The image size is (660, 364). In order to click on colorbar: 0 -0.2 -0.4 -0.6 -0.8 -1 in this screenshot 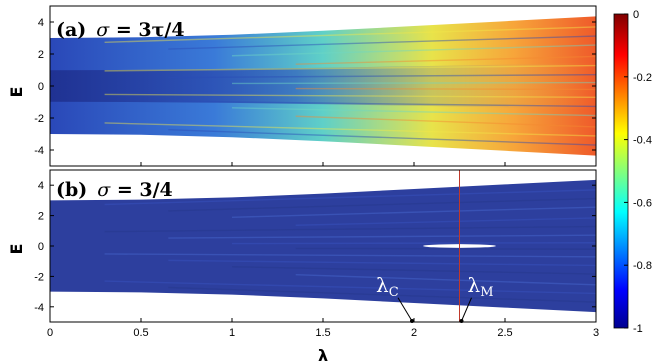, I will do `click(632, 172)`.